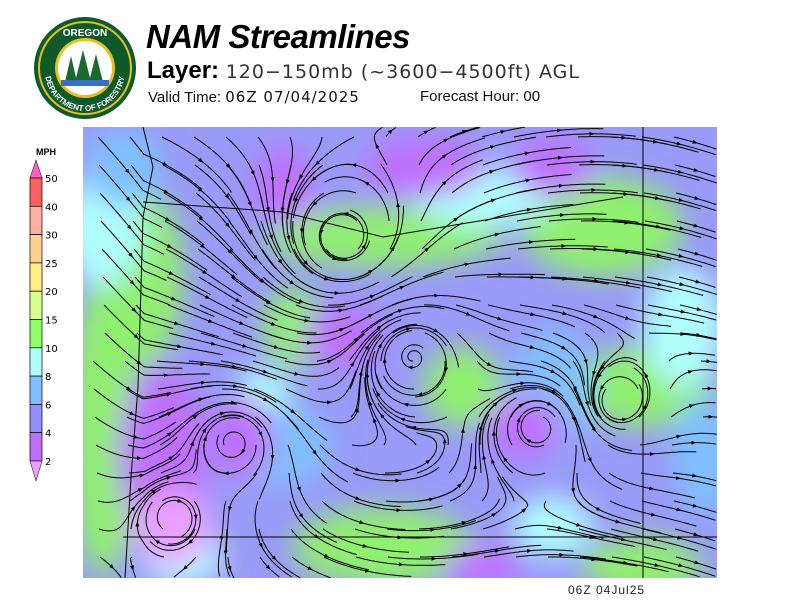  What do you see at coordinates (51, 321) in the screenshot?
I see `legend-tick: 15` at bounding box center [51, 321].